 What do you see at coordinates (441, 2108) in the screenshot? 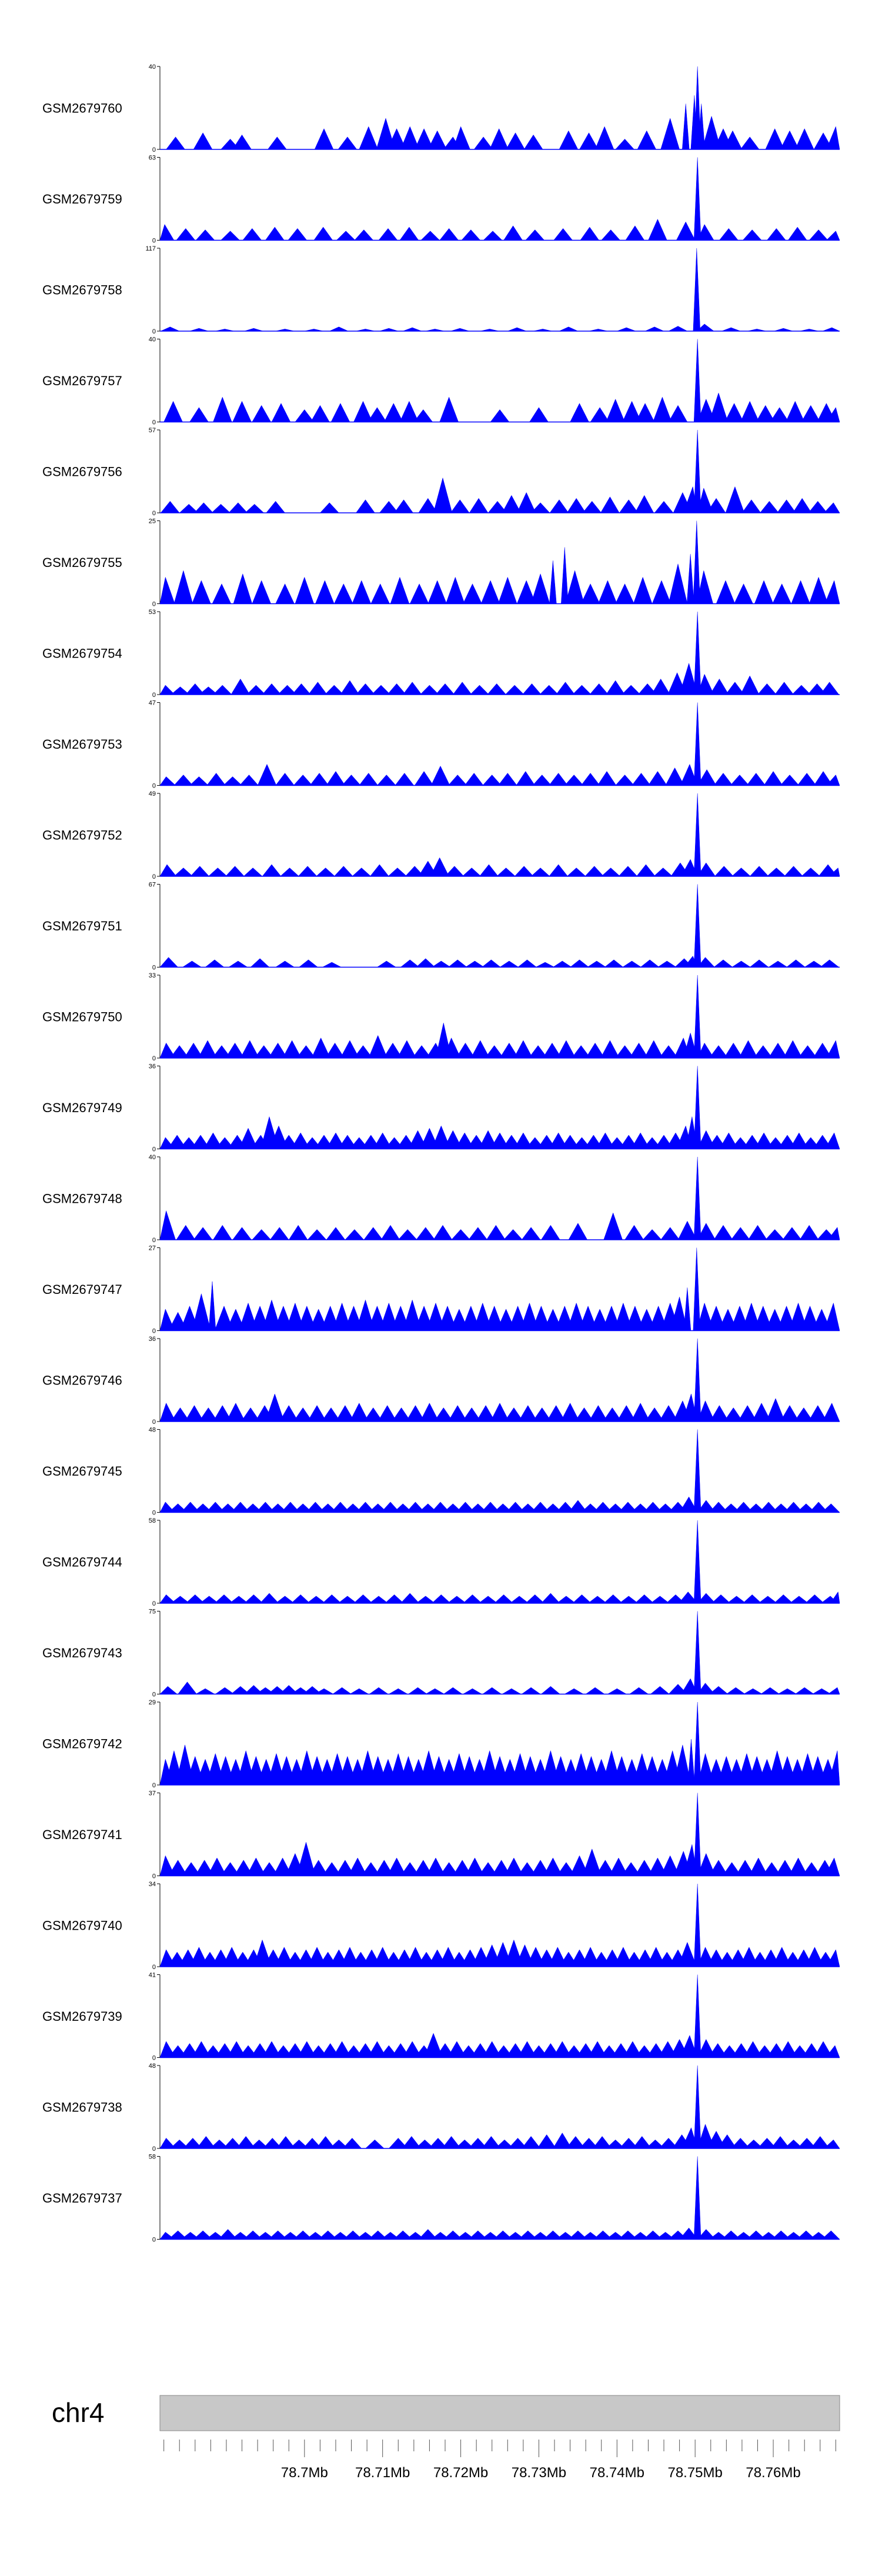
I see `track-GSM2679738: GSM2679738 48 0` at bounding box center [441, 2108].